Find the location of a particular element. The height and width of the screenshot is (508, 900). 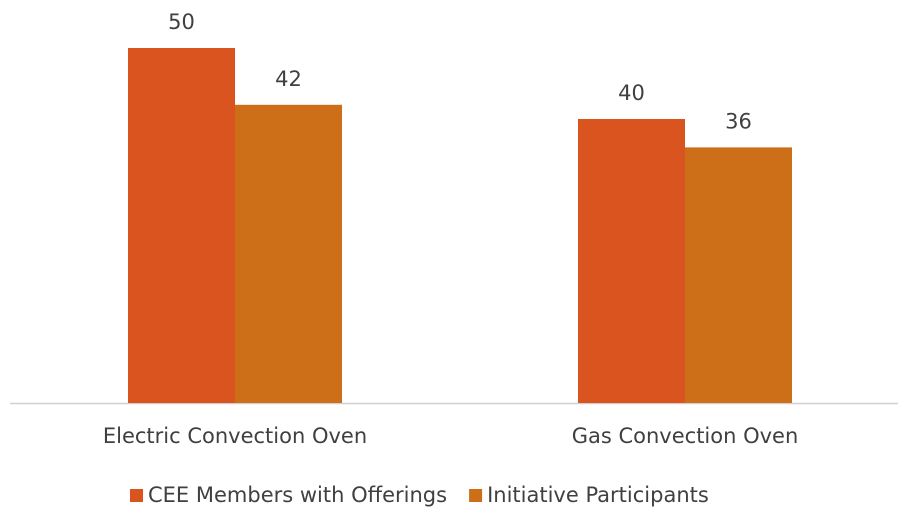

x-tick-label: Electric Convection Oven is located at coordinates (235, 436).